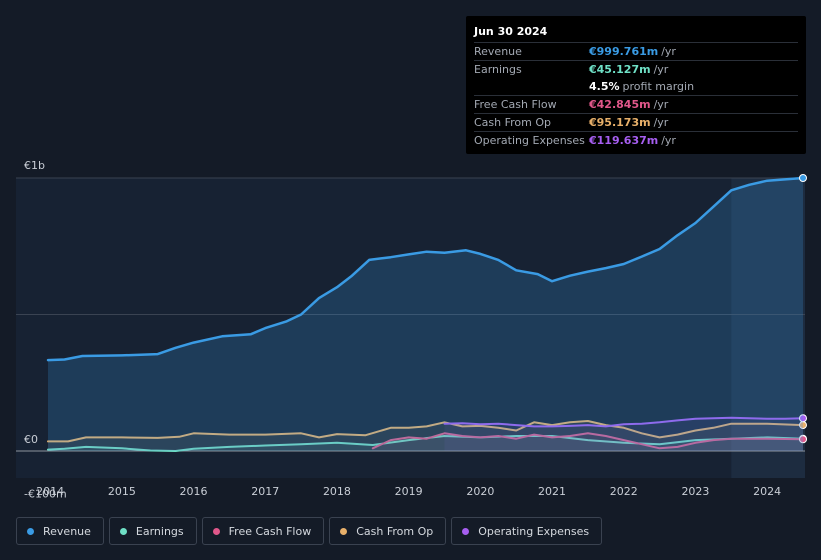  Describe the element at coordinates (194, 491) in the screenshot. I see `x-tick-label: 2016` at that location.